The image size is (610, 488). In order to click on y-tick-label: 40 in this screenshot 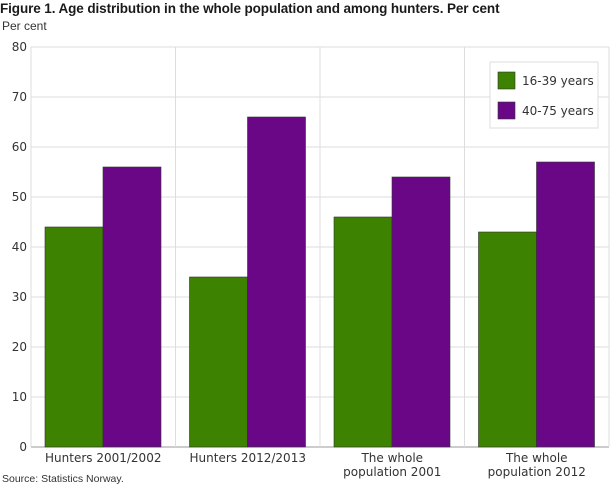, I will do `click(19, 247)`.